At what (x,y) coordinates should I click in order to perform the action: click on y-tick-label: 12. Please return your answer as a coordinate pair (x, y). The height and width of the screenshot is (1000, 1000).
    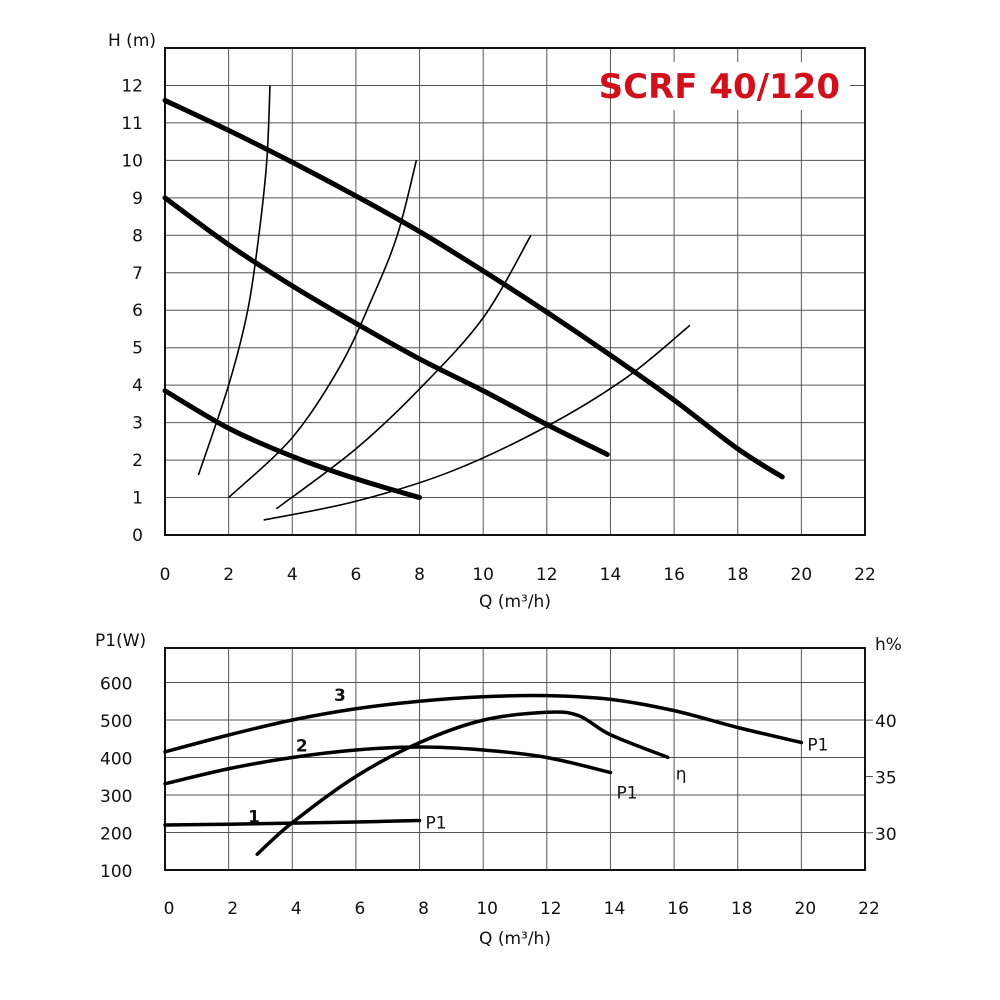
    Looking at the image, I should click on (132, 86).